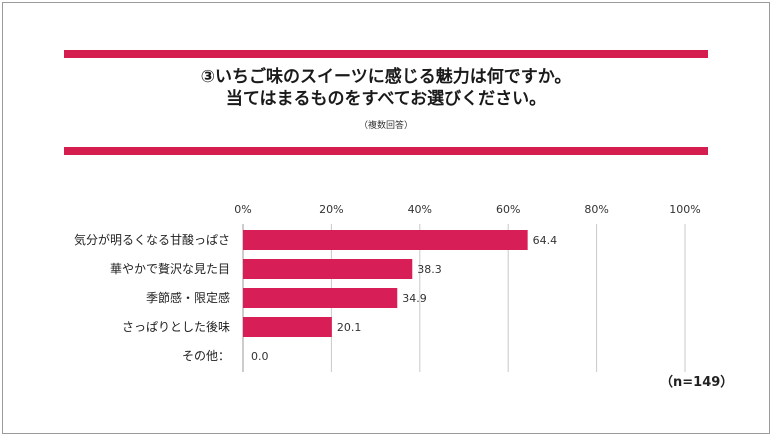  I want to click on category-label: さっぱりとした後味, so click(176, 327).